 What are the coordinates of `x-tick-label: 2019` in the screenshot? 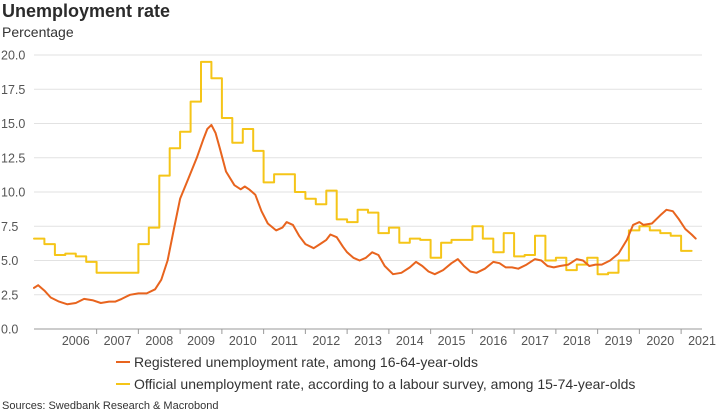 It's located at (619, 341).